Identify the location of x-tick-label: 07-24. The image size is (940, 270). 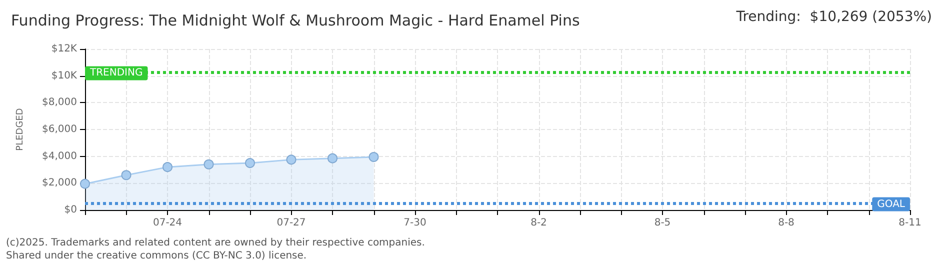
(167, 223).